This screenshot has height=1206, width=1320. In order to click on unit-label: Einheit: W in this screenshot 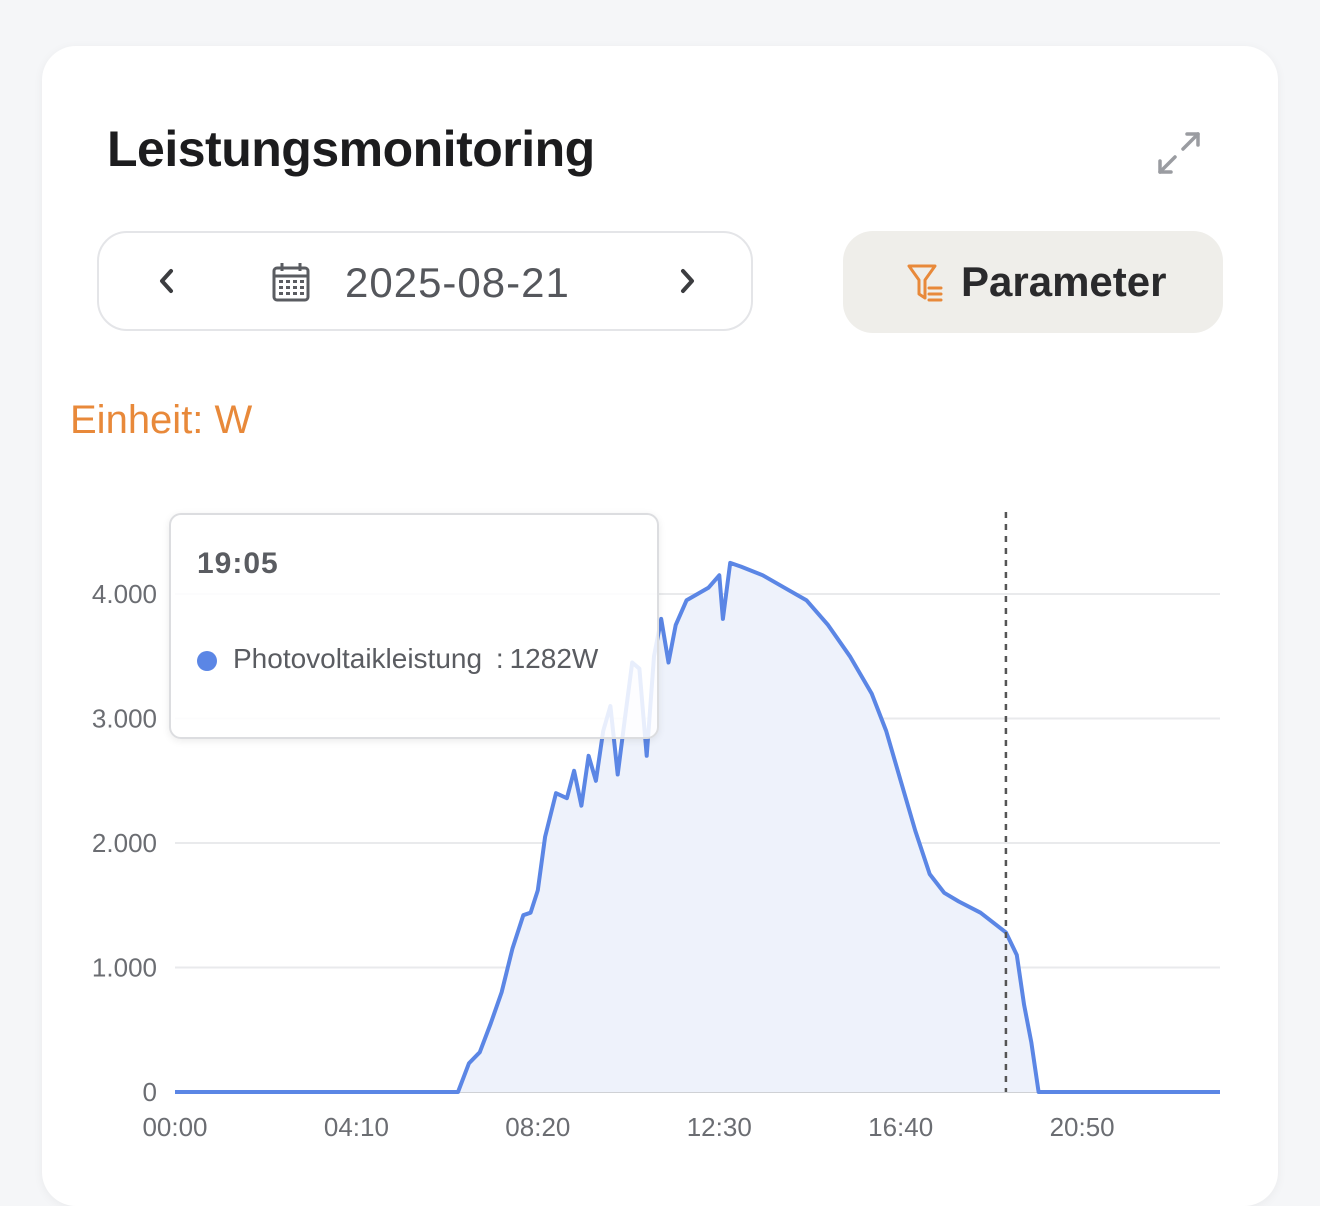, I will do `click(161, 420)`.